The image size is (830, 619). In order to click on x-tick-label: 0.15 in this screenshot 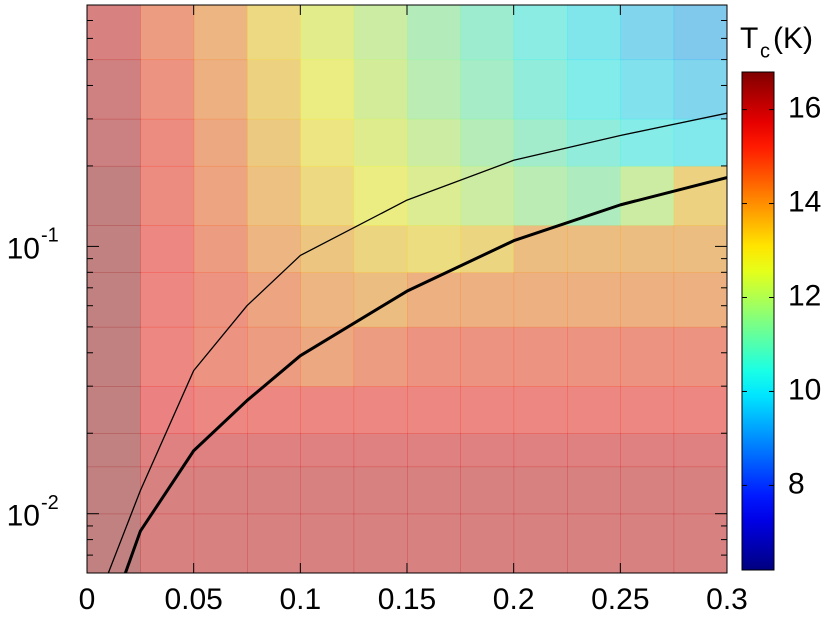, I will do `click(407, 599)`.